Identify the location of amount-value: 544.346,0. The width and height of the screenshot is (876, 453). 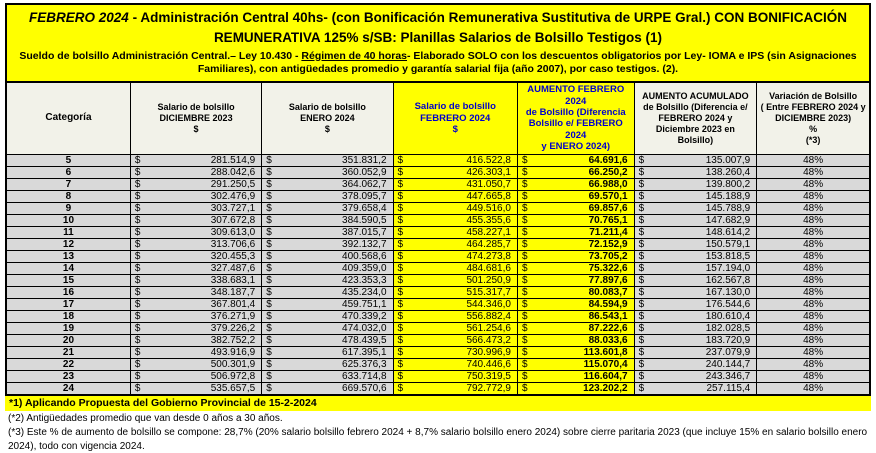
(488, 304).